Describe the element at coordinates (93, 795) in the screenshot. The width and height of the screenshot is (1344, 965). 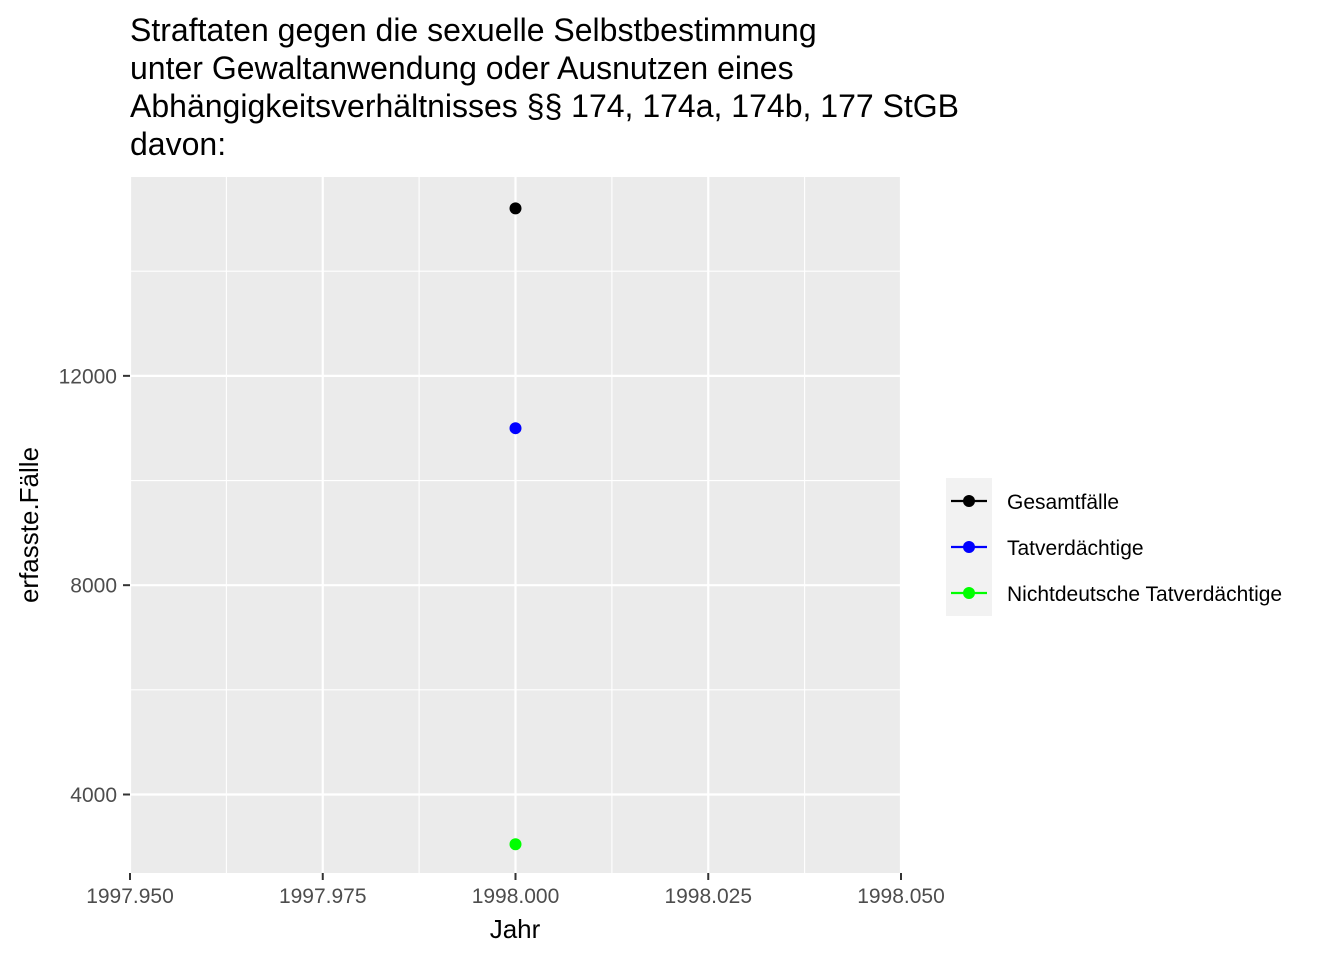
I see `y-tick-label: 4000` at that location.